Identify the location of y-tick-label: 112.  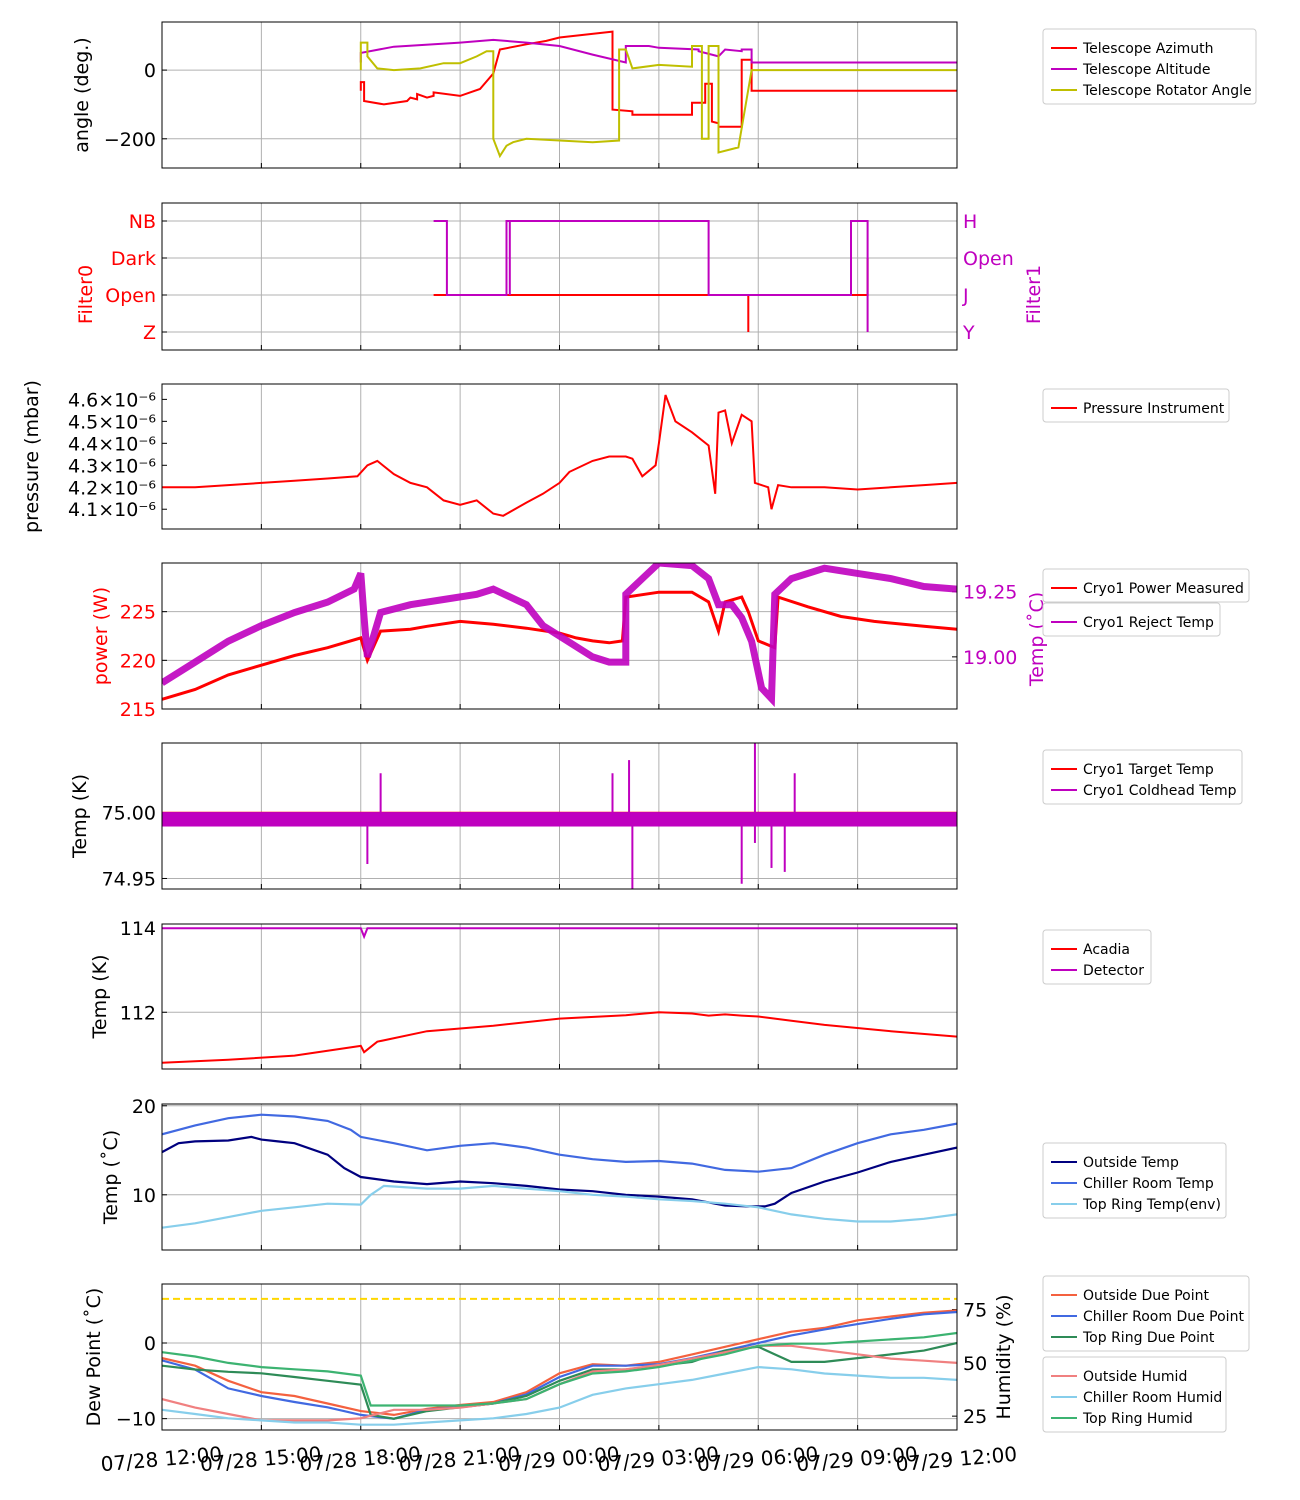
(138, 1013).